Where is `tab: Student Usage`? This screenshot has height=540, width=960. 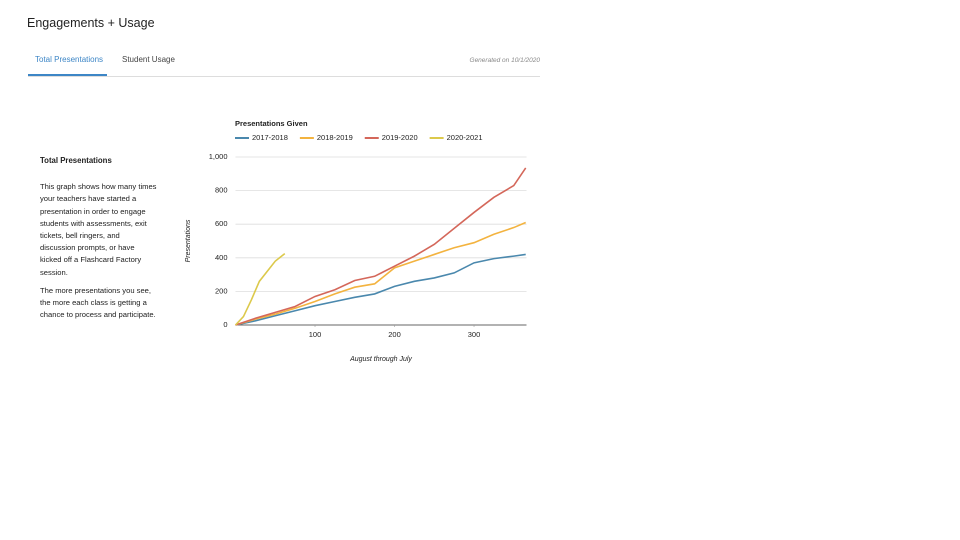 tab: Student Usage is located at coordinates (148, 59).